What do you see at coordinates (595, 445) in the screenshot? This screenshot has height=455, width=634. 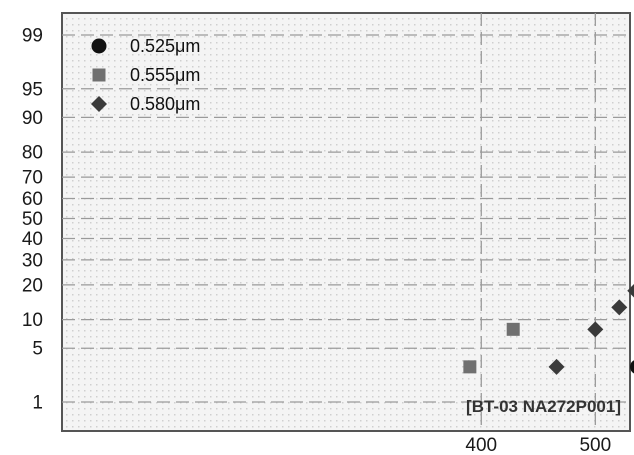 I see `x-tick-label: 500` at bounding box center [595, 445].